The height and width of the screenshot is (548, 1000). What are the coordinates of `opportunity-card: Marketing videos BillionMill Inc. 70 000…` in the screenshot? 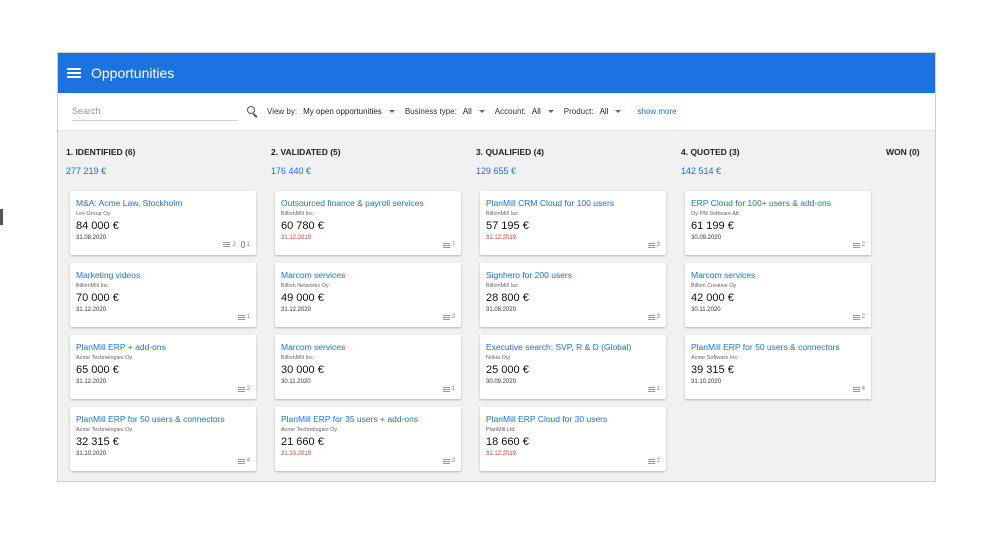 It's located at (163, 295).